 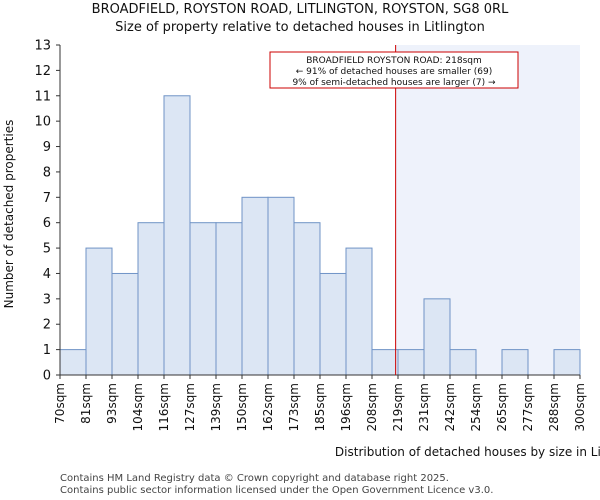 What do you see at coordinates (398, 407) in the screenshot?
I see `x-tick-label: 219sqm` at bounding box center [398, 407].